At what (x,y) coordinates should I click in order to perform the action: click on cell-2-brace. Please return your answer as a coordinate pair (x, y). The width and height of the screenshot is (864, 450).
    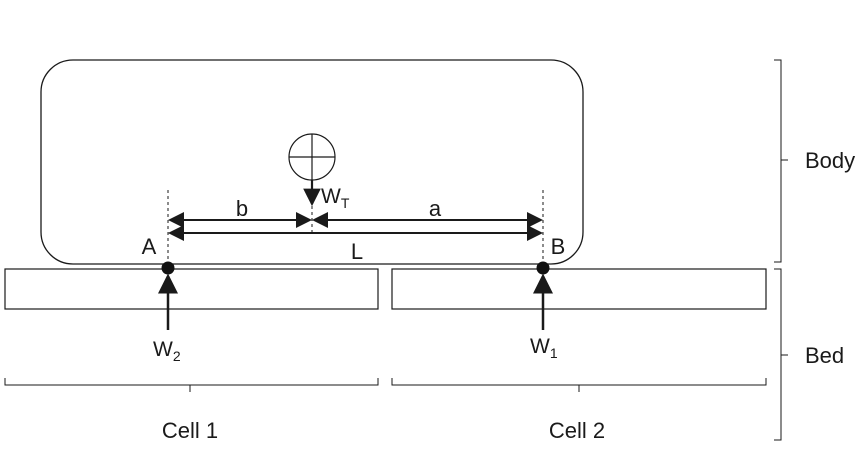
    Looking at the image, I should click on (579, 385).